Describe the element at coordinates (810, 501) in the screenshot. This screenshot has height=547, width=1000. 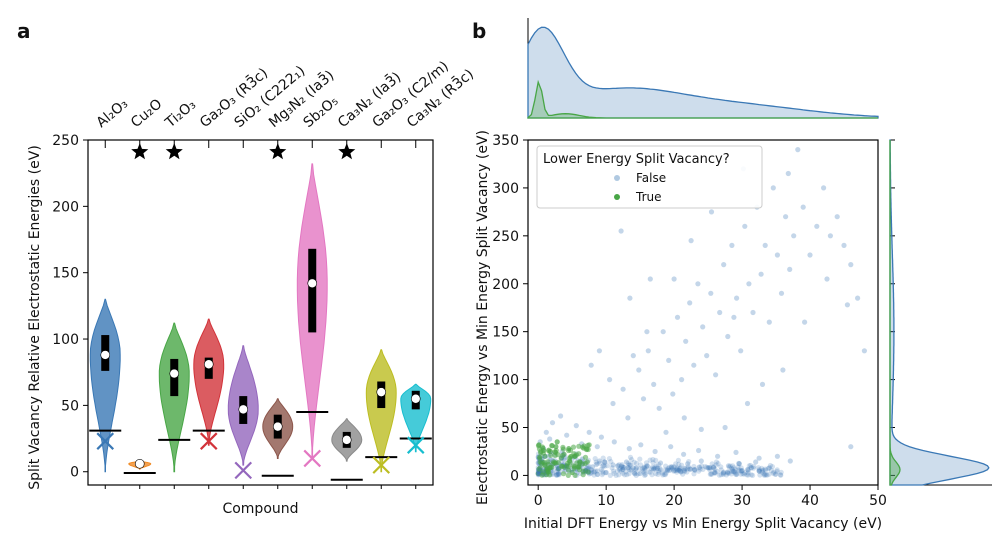
I see `x-tick-label-b: 40` at that location.